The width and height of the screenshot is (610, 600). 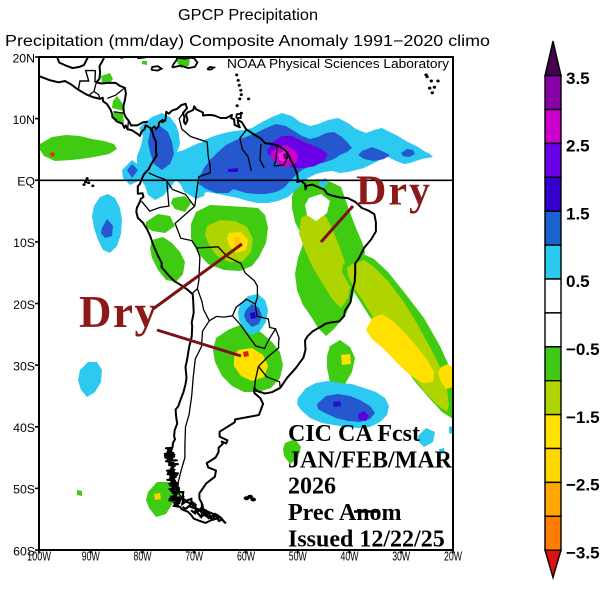 What do you see at coordinates (24, 243) in the screenshot?
I see `svg-text: 10S` at bounding box center [24, 243].